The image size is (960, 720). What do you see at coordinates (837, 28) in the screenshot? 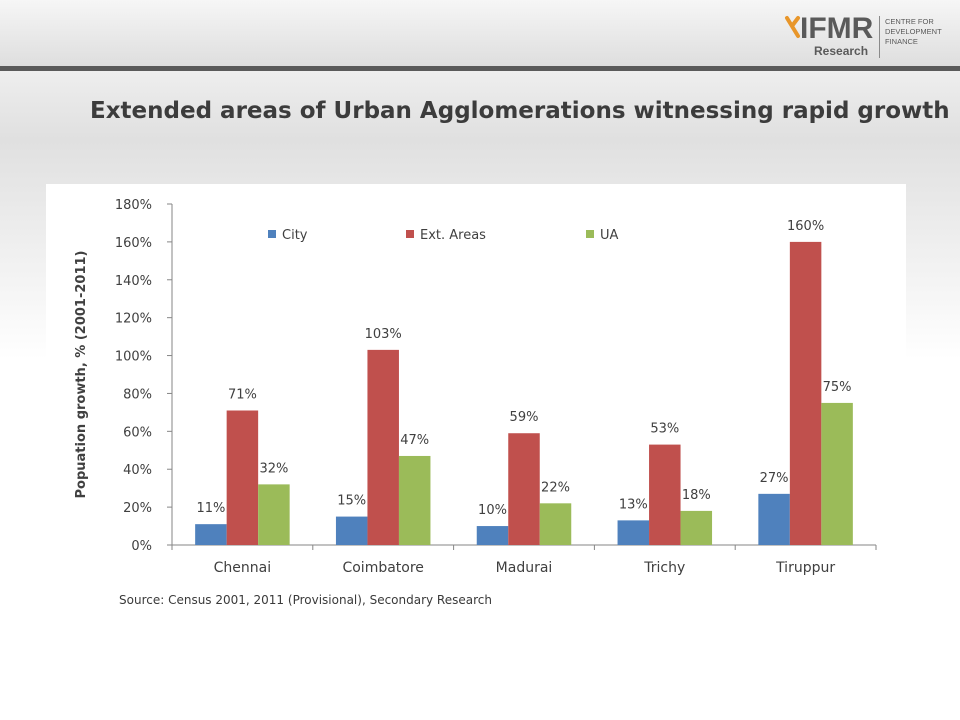
I see `logo-name: IFMR` at bounding box center [837, 28].